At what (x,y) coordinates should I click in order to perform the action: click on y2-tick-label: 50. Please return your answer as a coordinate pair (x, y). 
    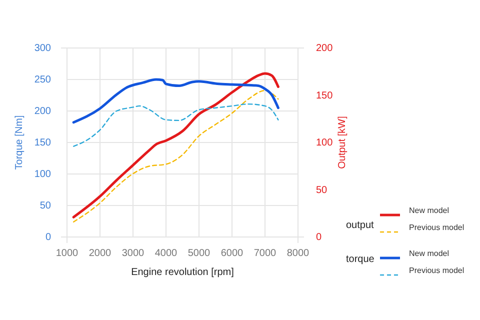
    Looking at the image, I should click on (322, 190).